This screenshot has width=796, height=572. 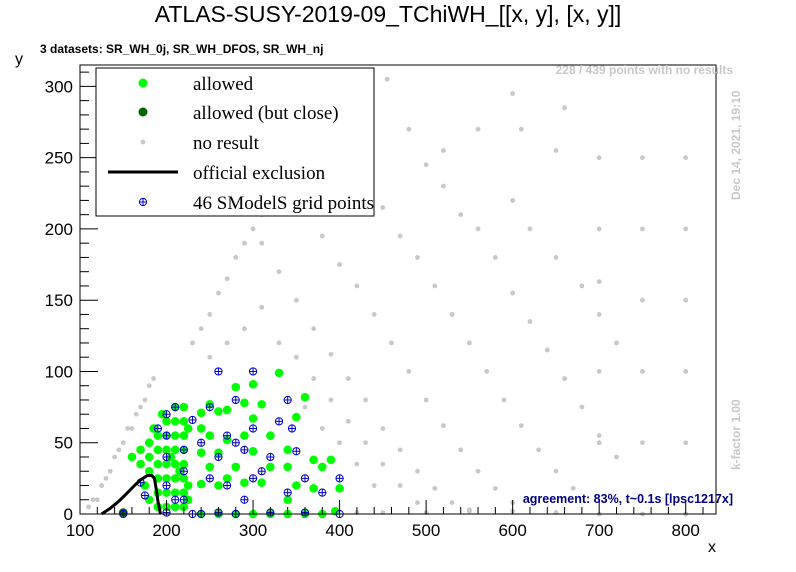 What do you see at coordinates (266, 113) in the screenshot?
I see `legend-label-allowed-close: allowed (but close)` at bounding box center [266, 113].